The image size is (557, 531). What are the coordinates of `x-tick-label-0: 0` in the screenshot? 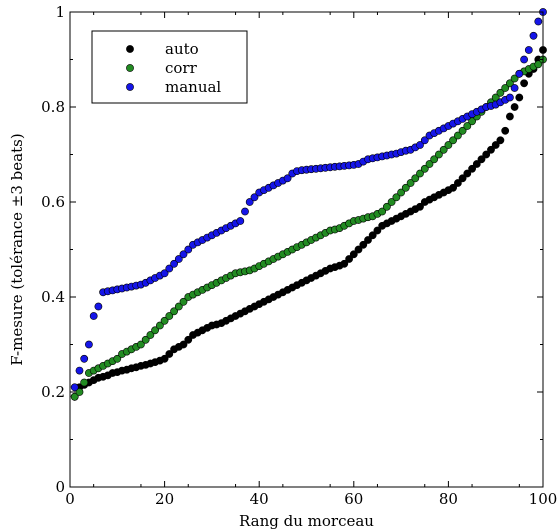 It's located at (70, 499).